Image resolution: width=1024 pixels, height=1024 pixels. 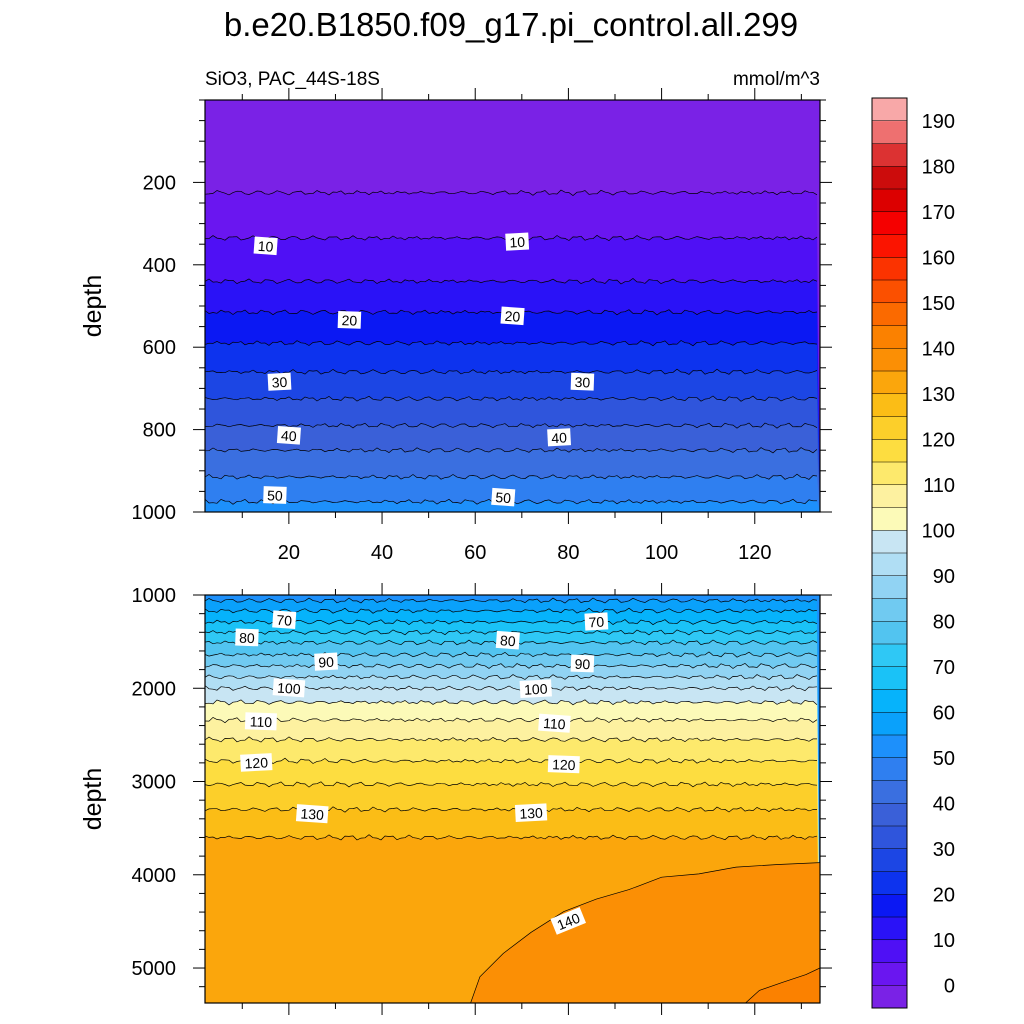 What do you see at coordinates (154, 689) in the screenshot?
I see `y-tick-label: 2000` at bounding box center [154, 689].